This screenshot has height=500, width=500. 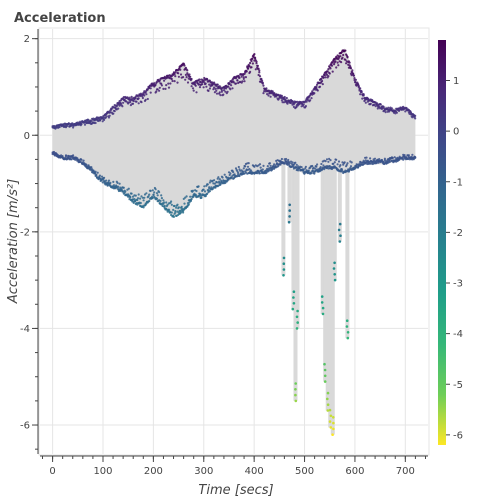 What do you see at coordinates (442, 242) in the screenshot?
I see `colorbar-gradient` at bounding box center [442, 242].